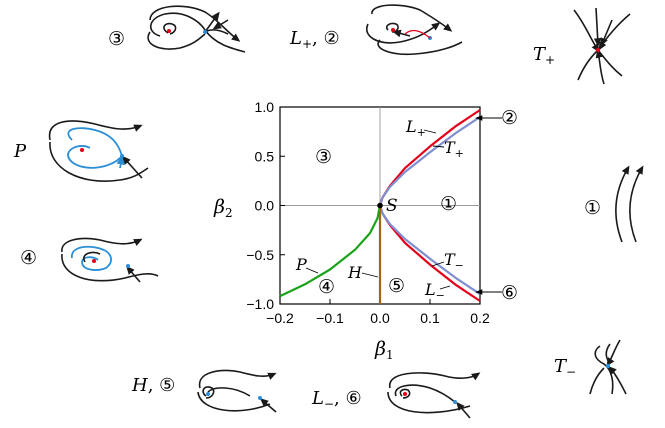 The width and height of the screenshot is (665, 428). I want to click on leader-P, so click(312, 270).